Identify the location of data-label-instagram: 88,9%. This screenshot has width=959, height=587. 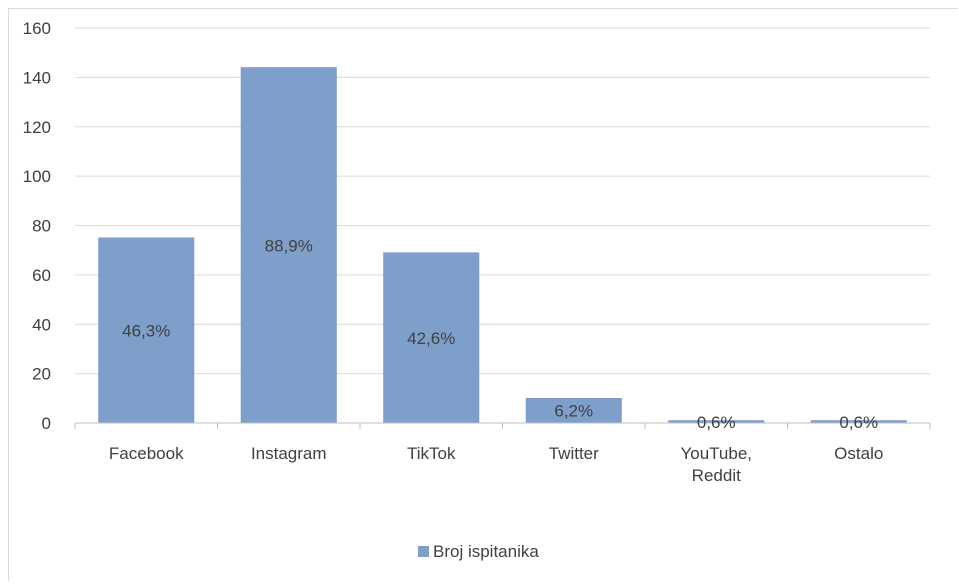
(289, 245).